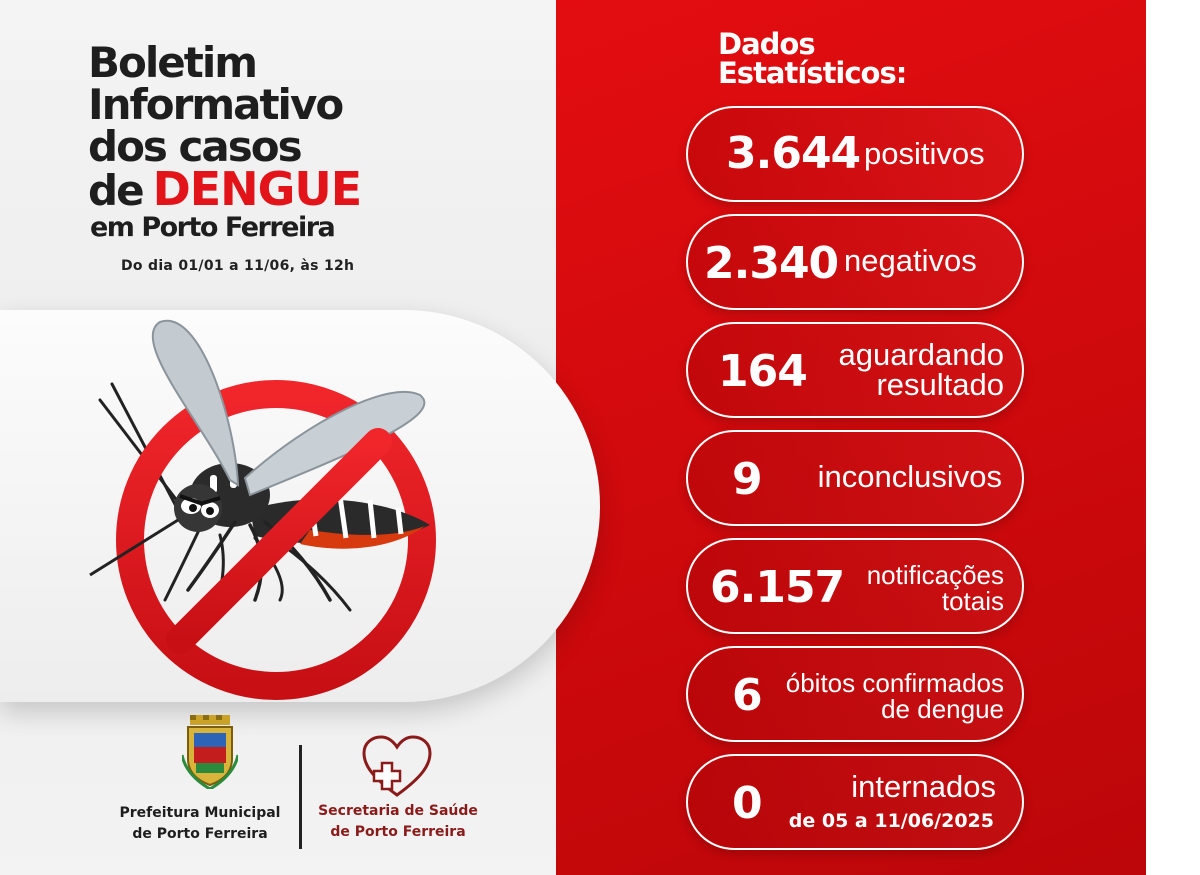 Image resolution: width=1200 pixels, height=875 pixels. What do you see at coordinates (942, 709) in the screenshot?
I see `stat-label-line-2: de dengue` at bounding box center [942, 709].